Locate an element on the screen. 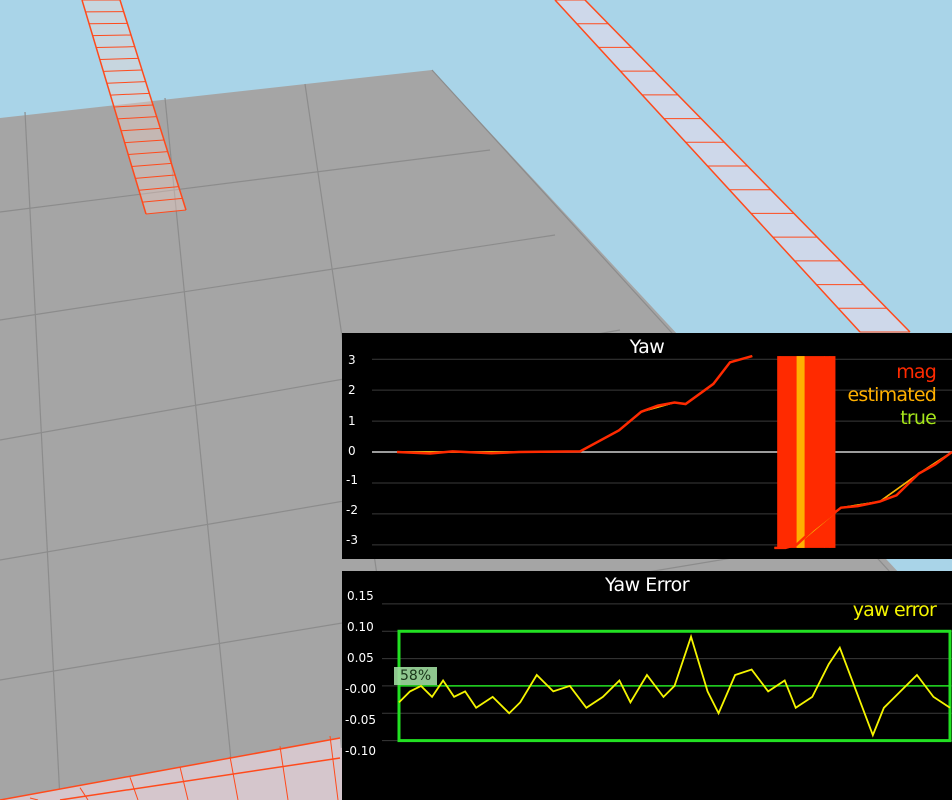  yaw-error-ytick: 0.10 is located at coordinates (360, 627).